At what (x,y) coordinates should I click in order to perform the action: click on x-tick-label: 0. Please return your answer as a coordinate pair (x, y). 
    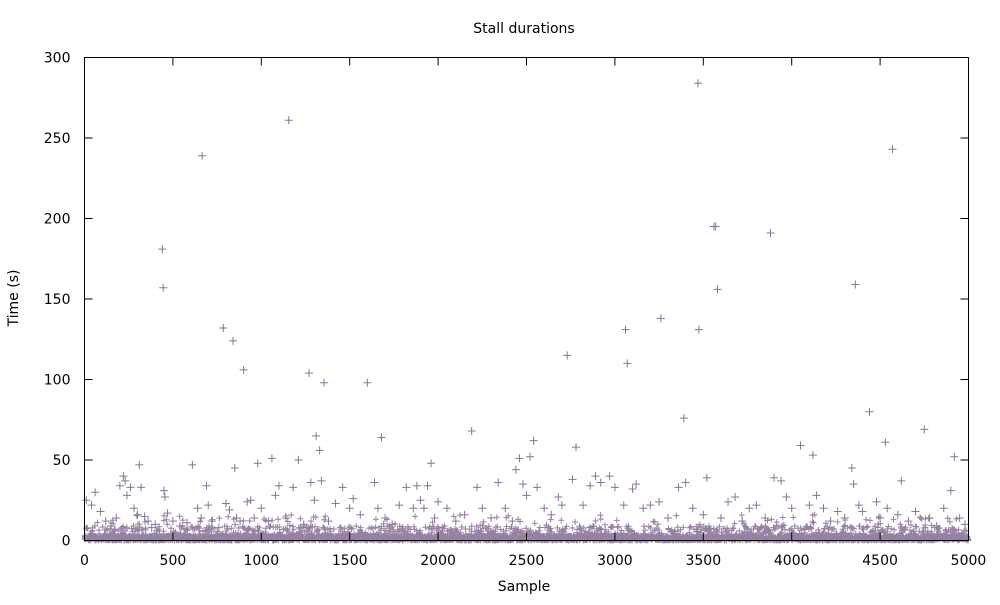
    Looking at the image, I should click on (84, 561).